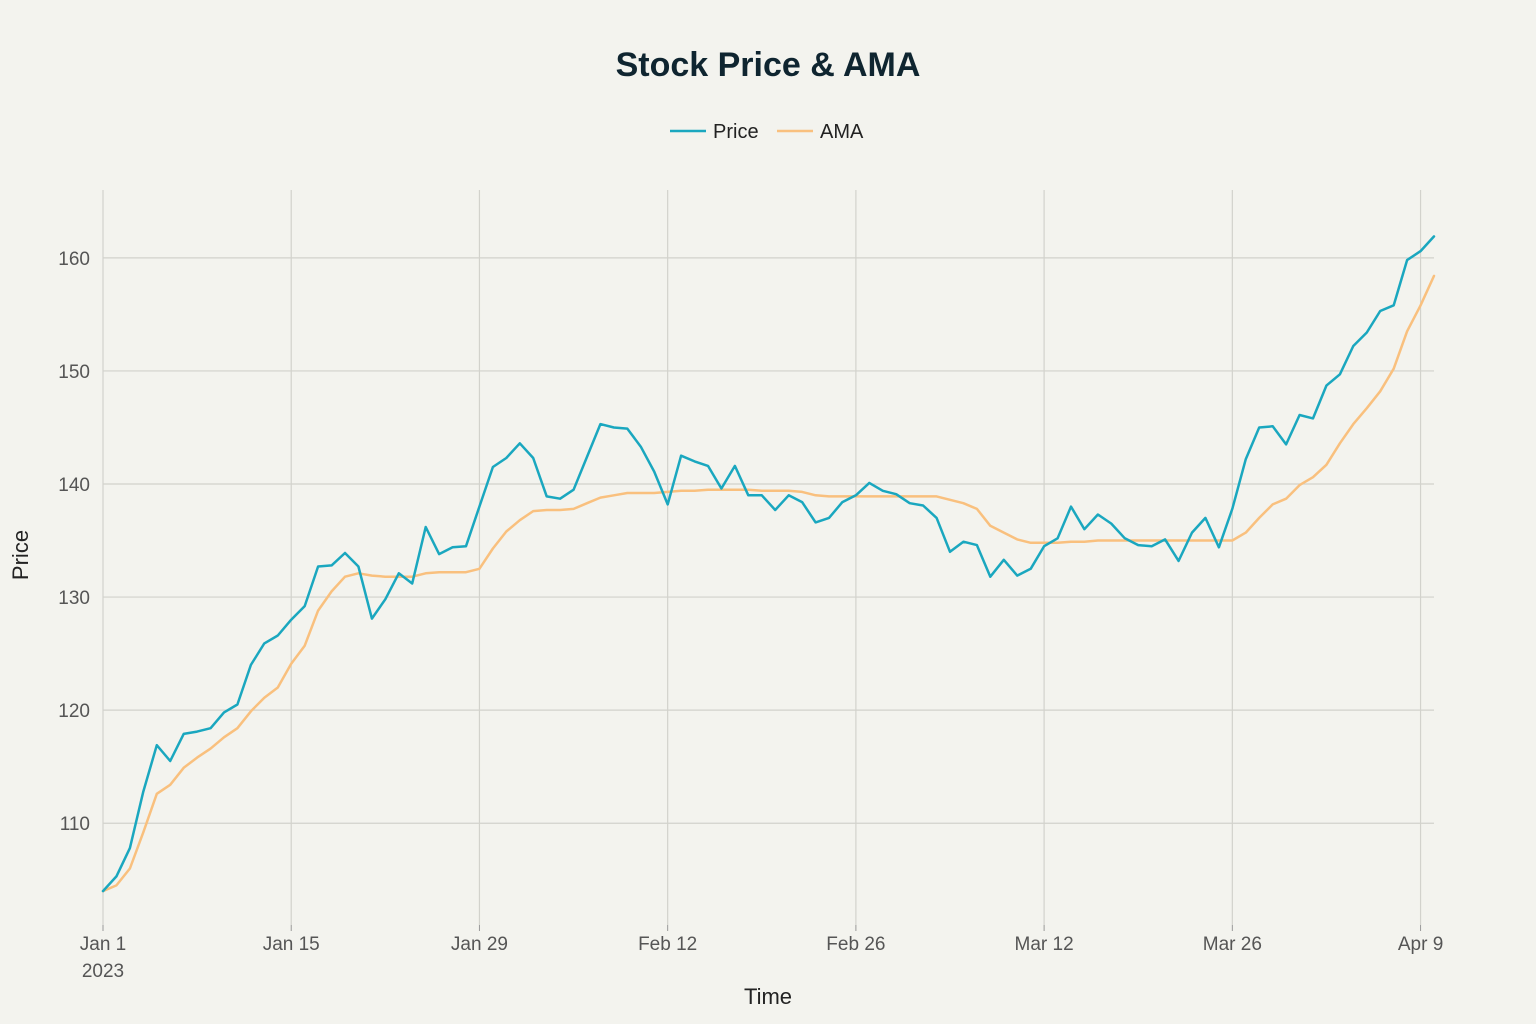 This screenshot has height=1024, width=1536. What do you see at coordinates (74, 259) in the screenshot?
I see `y-tick-label: 160` at bounding box center [74, 259].